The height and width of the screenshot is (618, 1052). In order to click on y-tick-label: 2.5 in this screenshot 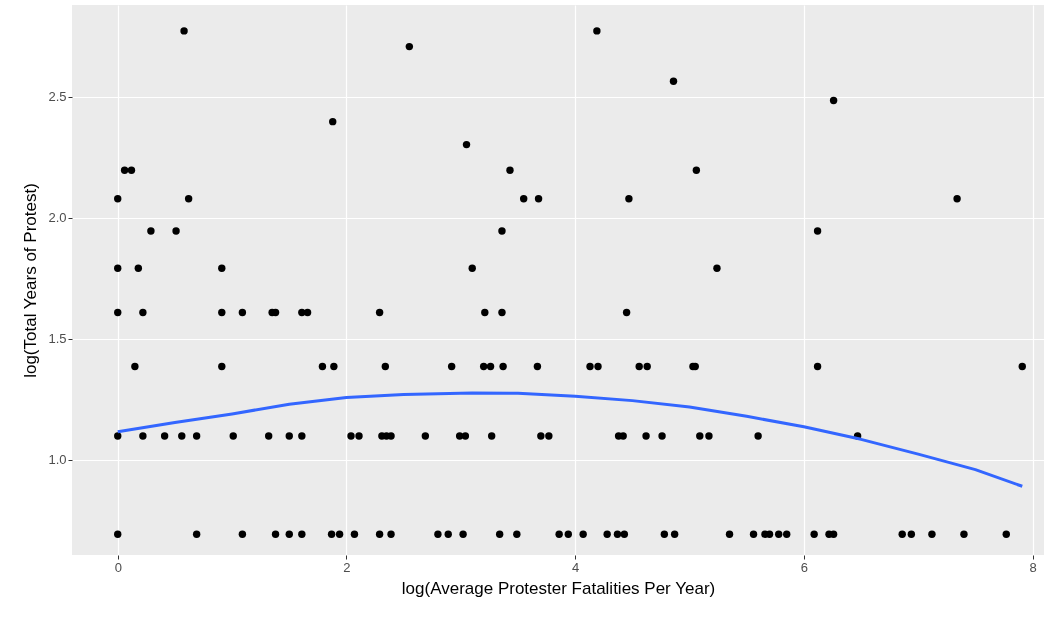, I will do `click(57, 97)`.